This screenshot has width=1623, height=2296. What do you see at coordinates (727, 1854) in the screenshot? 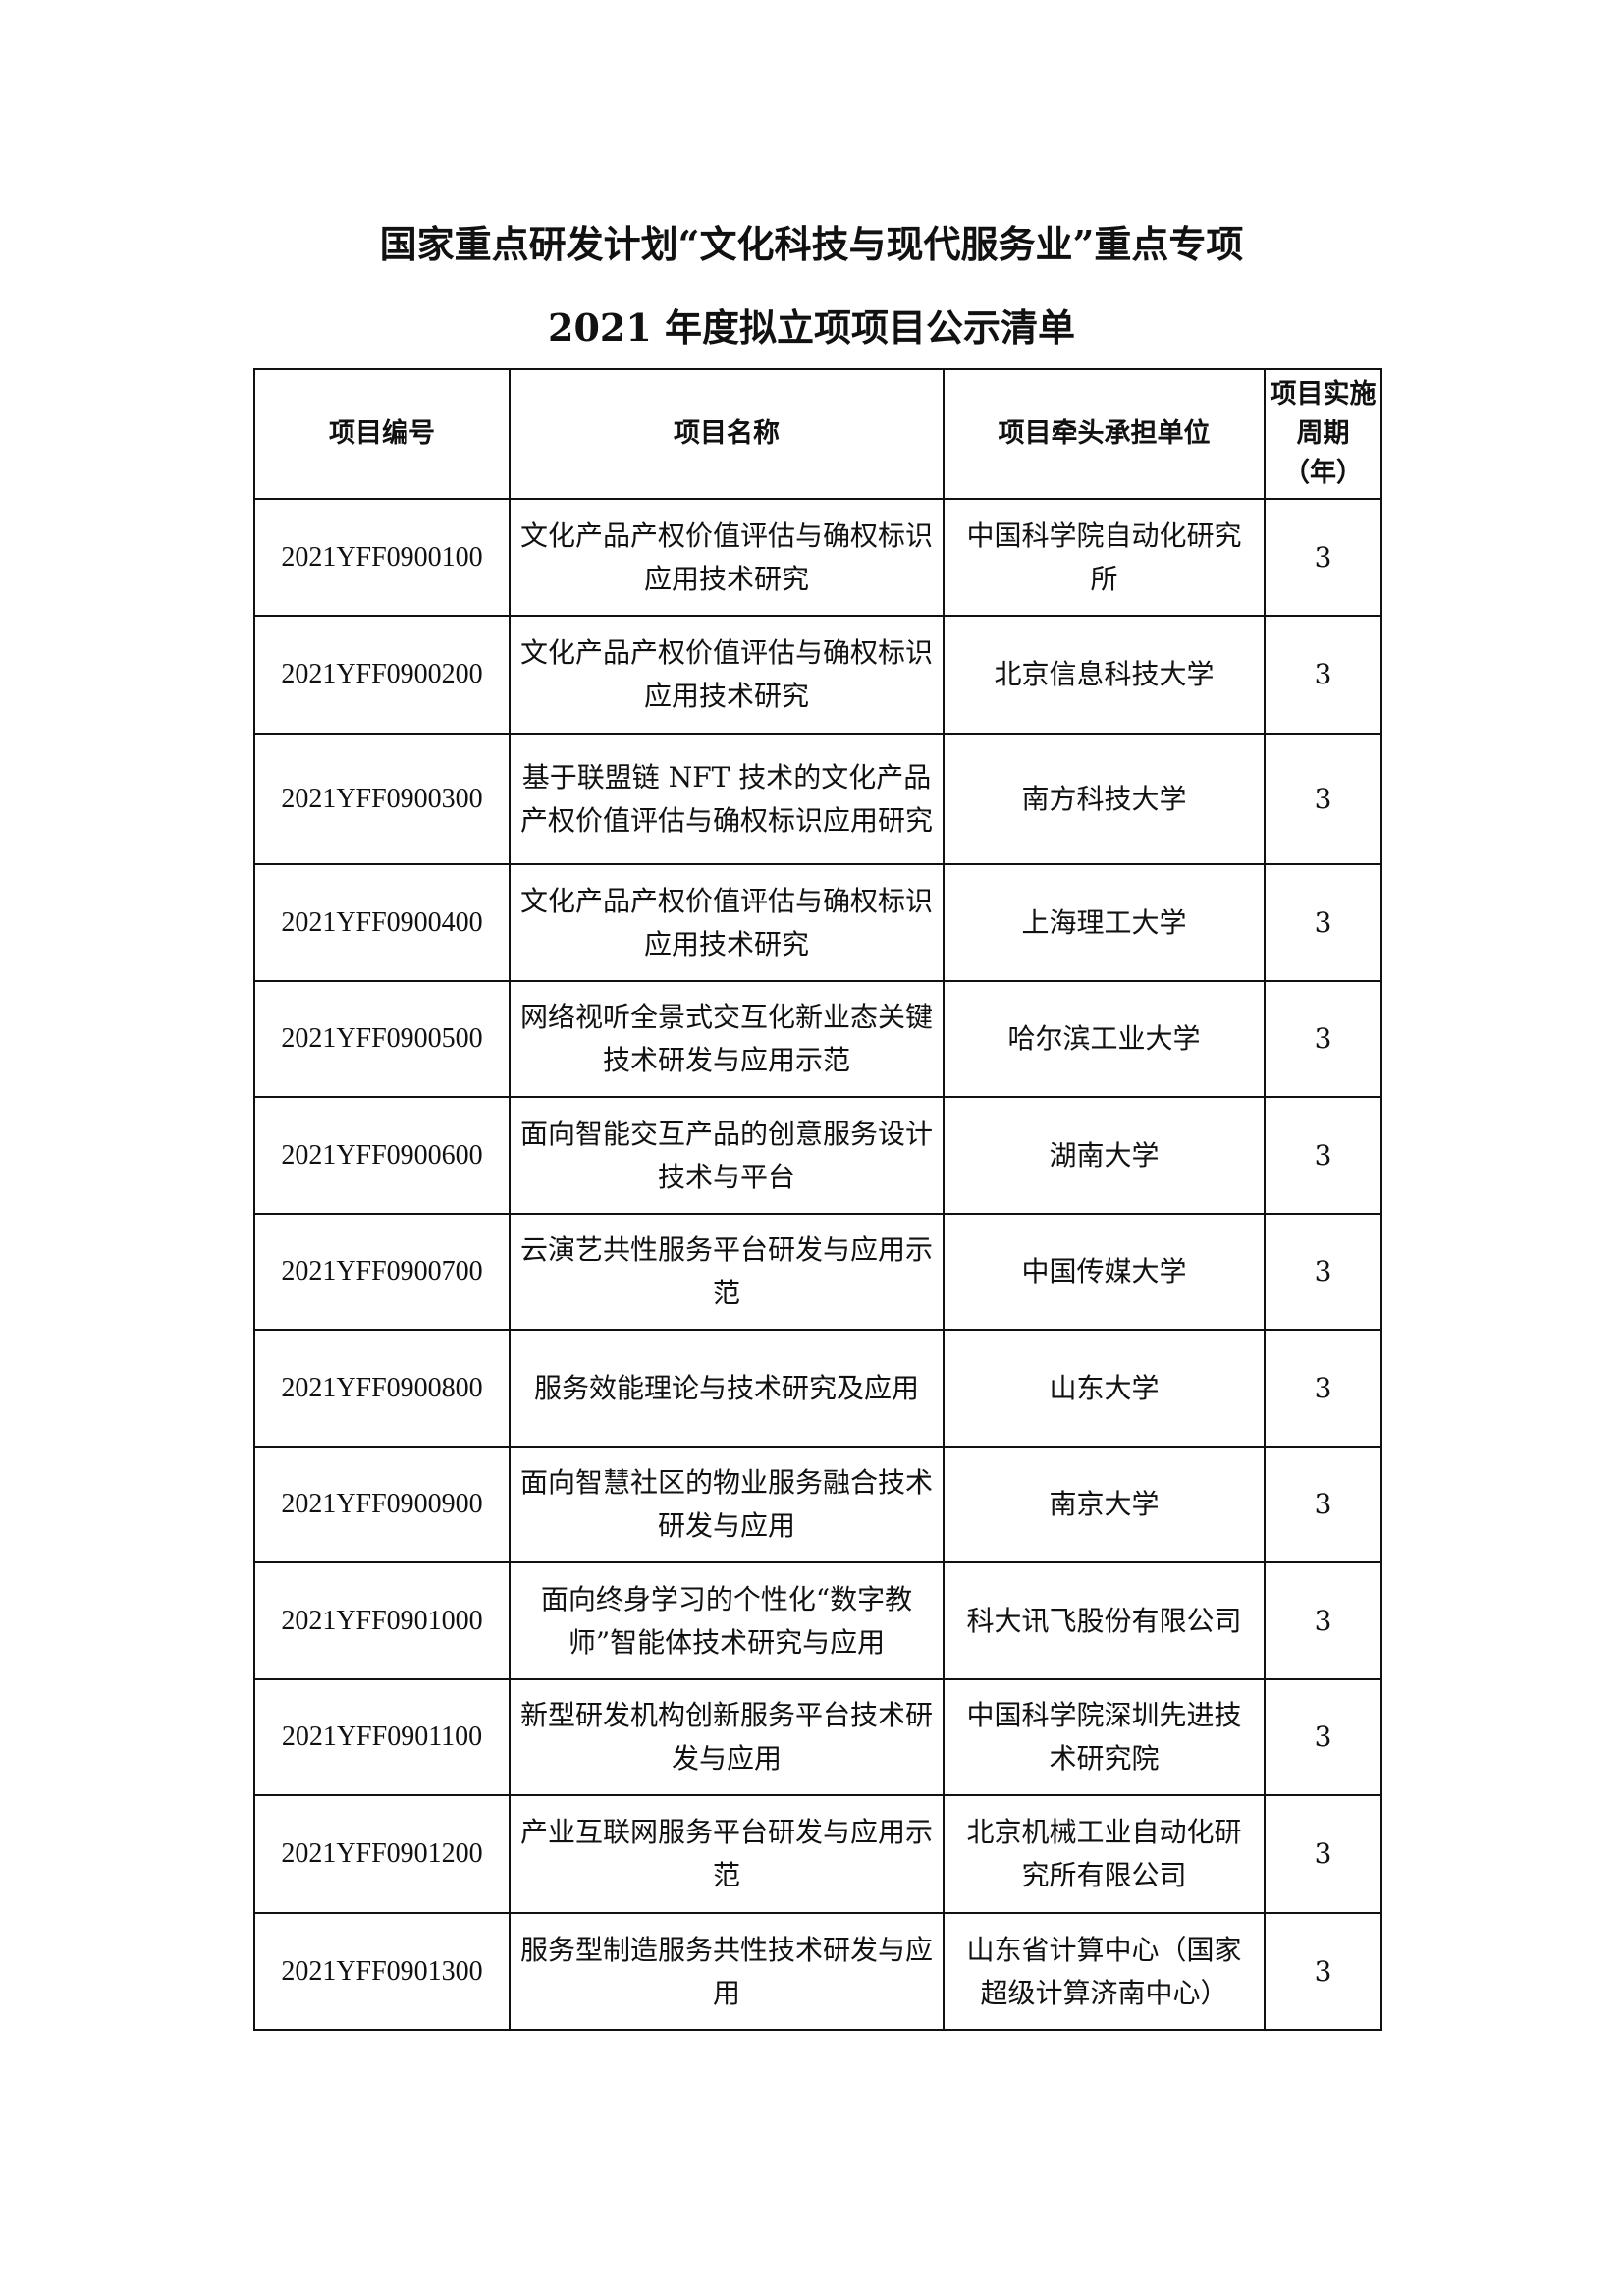
I see `project-name: 产业互联网服务平台研发与应用示范` at bounding box center [727, 1854].